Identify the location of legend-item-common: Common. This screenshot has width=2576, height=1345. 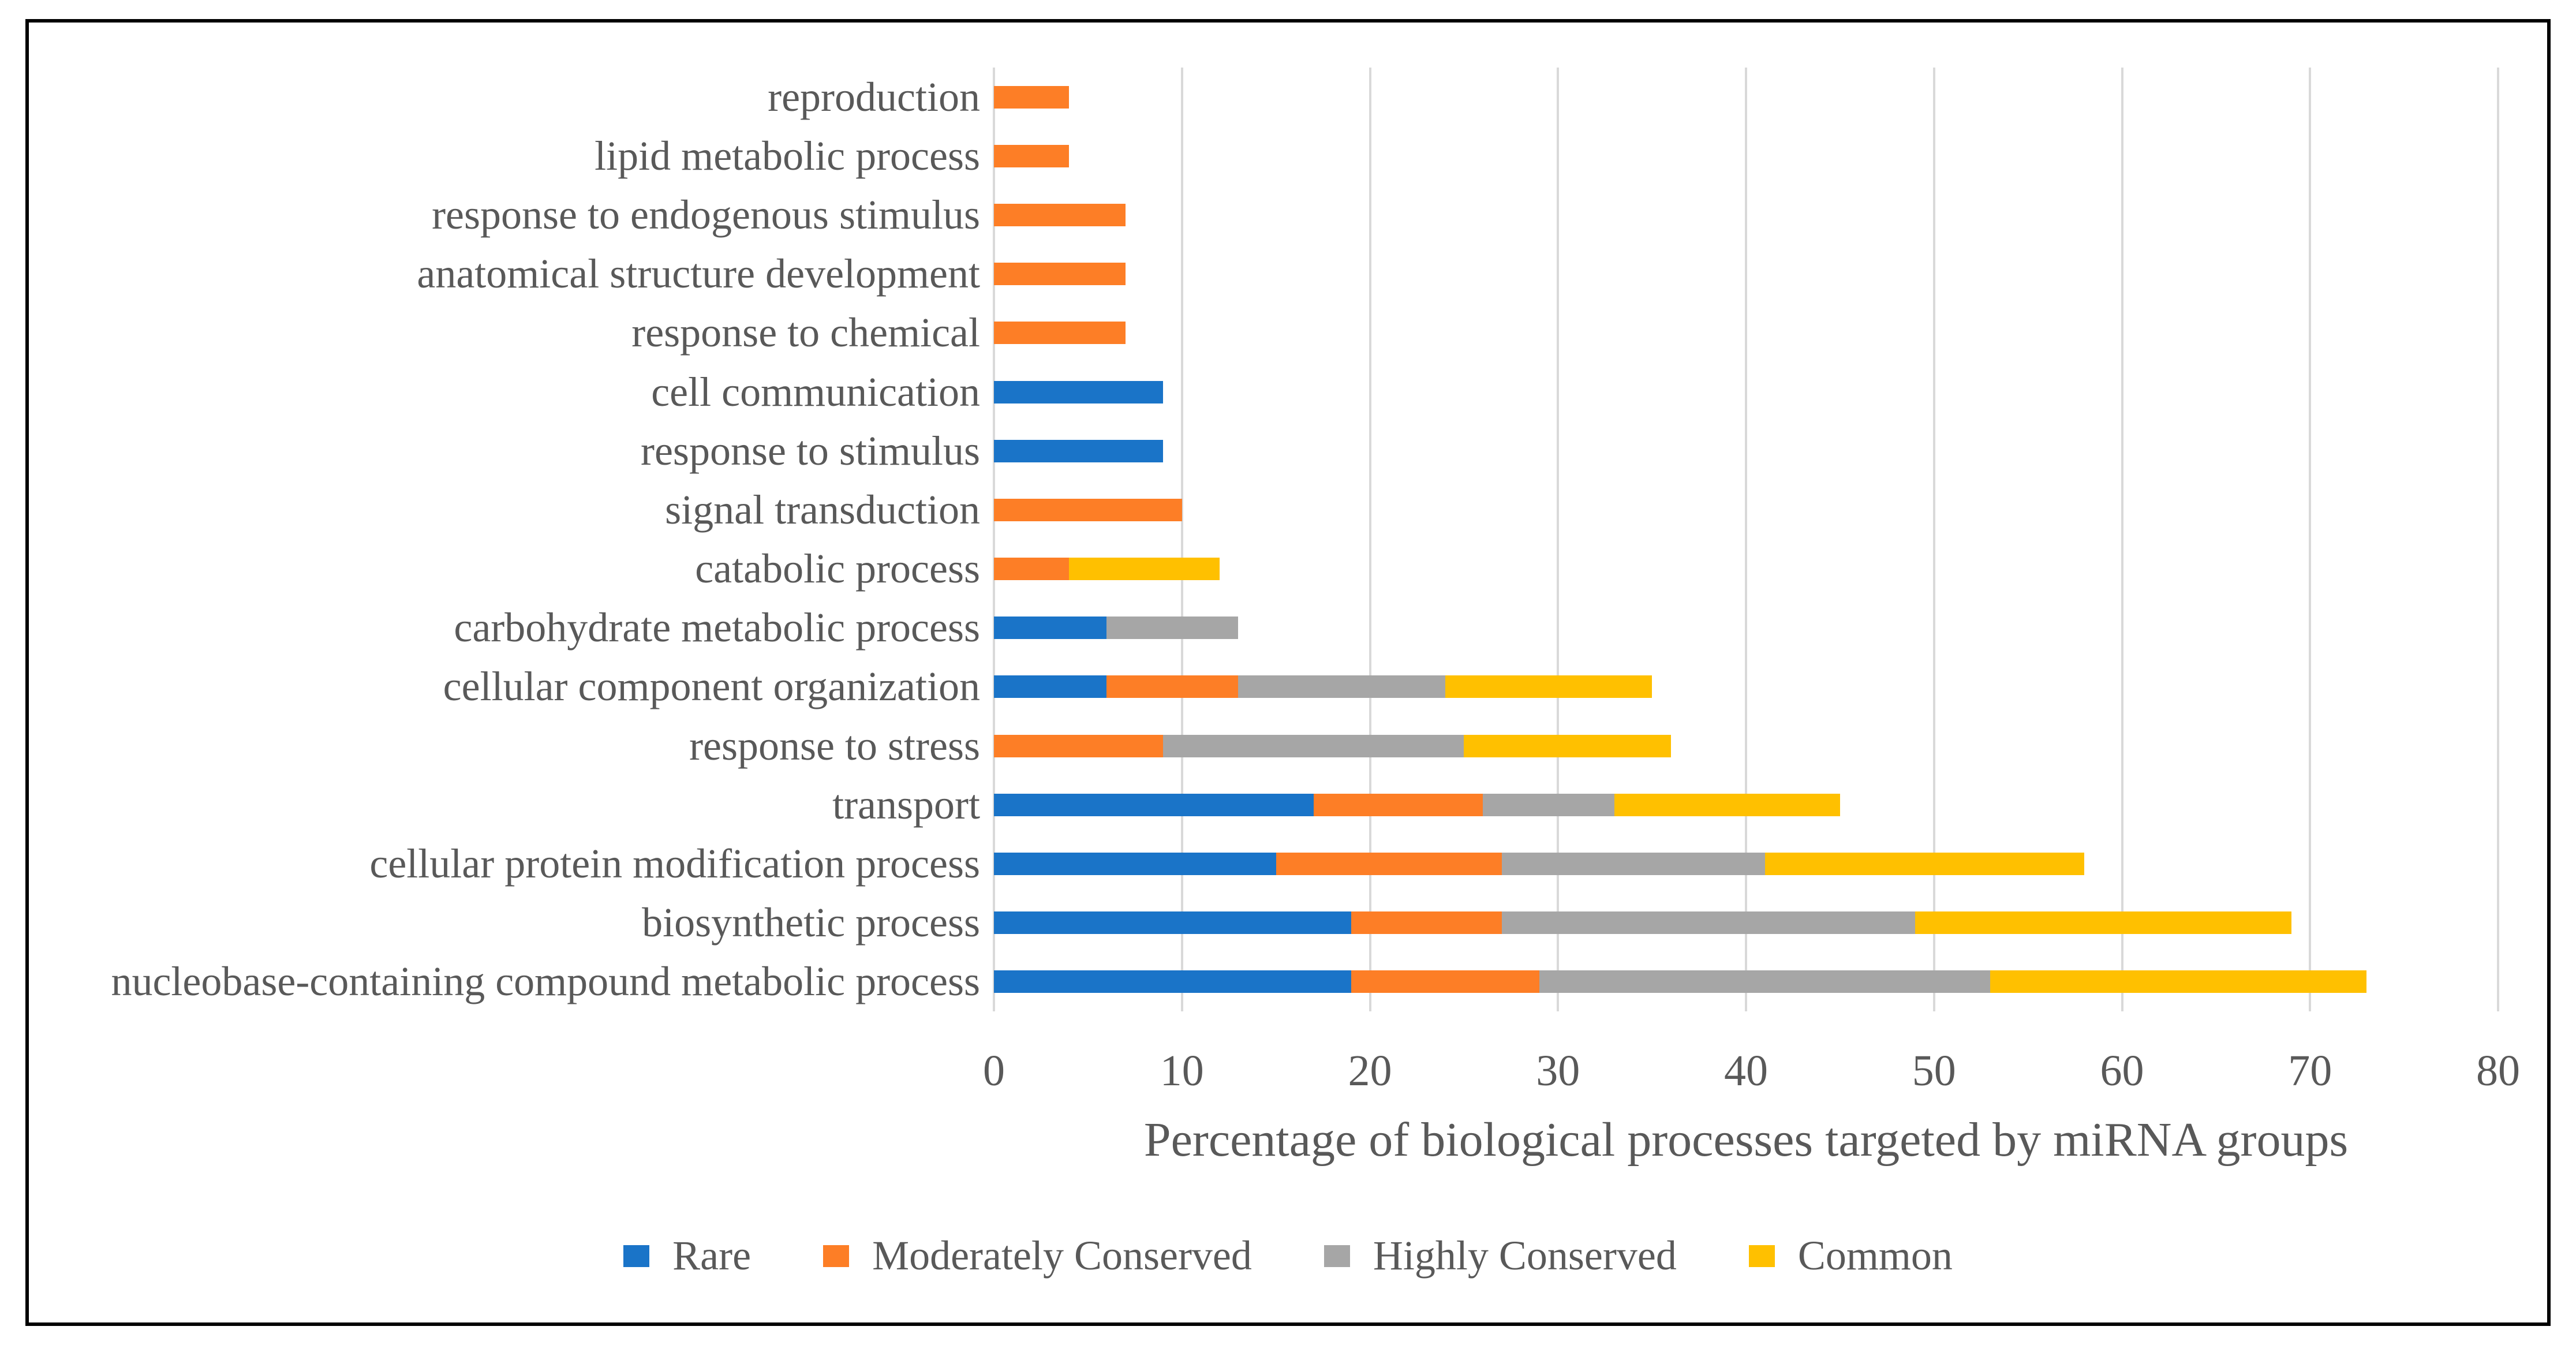
(1850, 1256).